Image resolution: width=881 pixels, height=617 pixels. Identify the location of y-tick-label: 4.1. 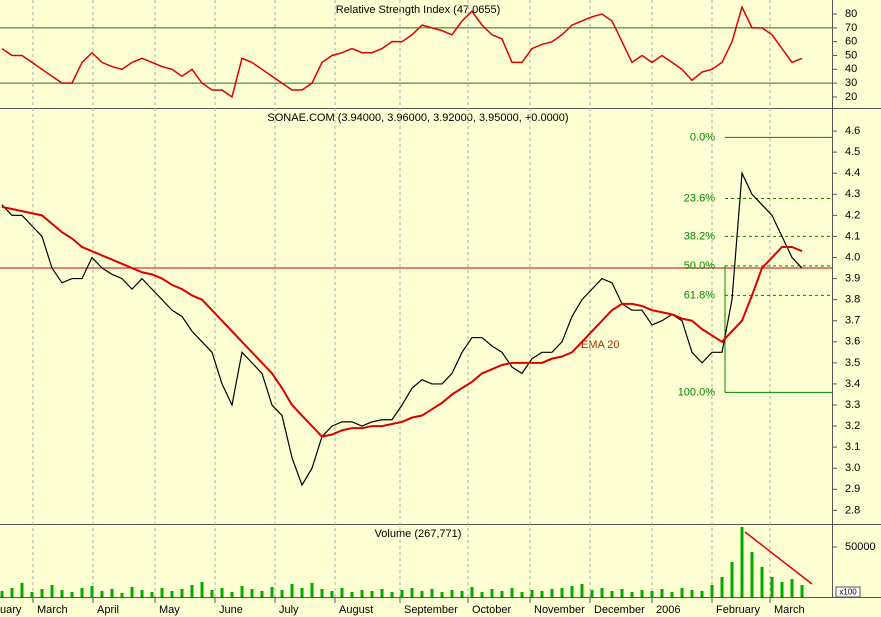
(852, 236).